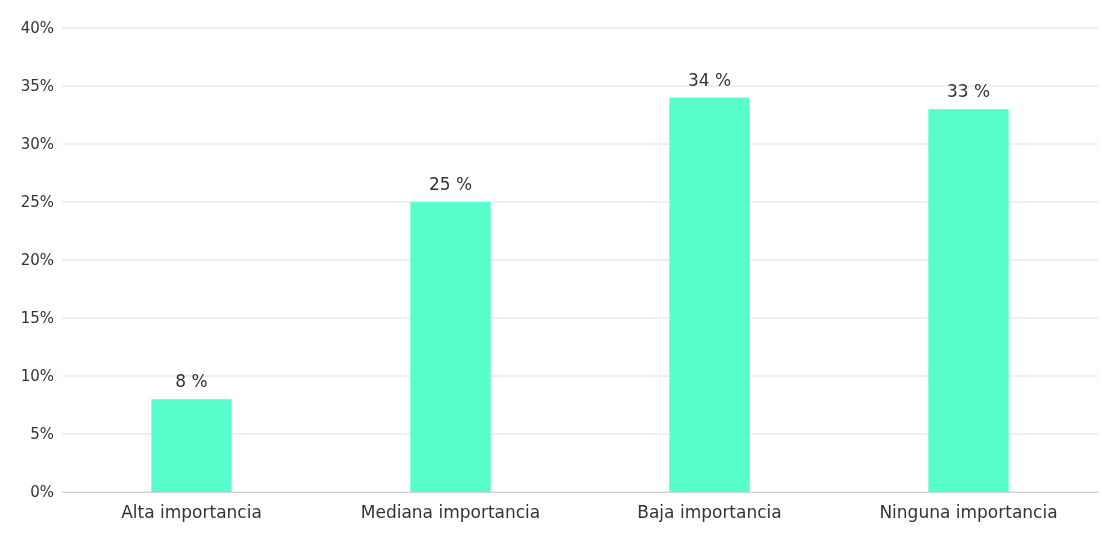 This screenshot has width=1102, height=539. What do you see at coordinates (37, 202) in the screenshot?
I see `y-tick-label: 25%` at bounding box center [37, 202].